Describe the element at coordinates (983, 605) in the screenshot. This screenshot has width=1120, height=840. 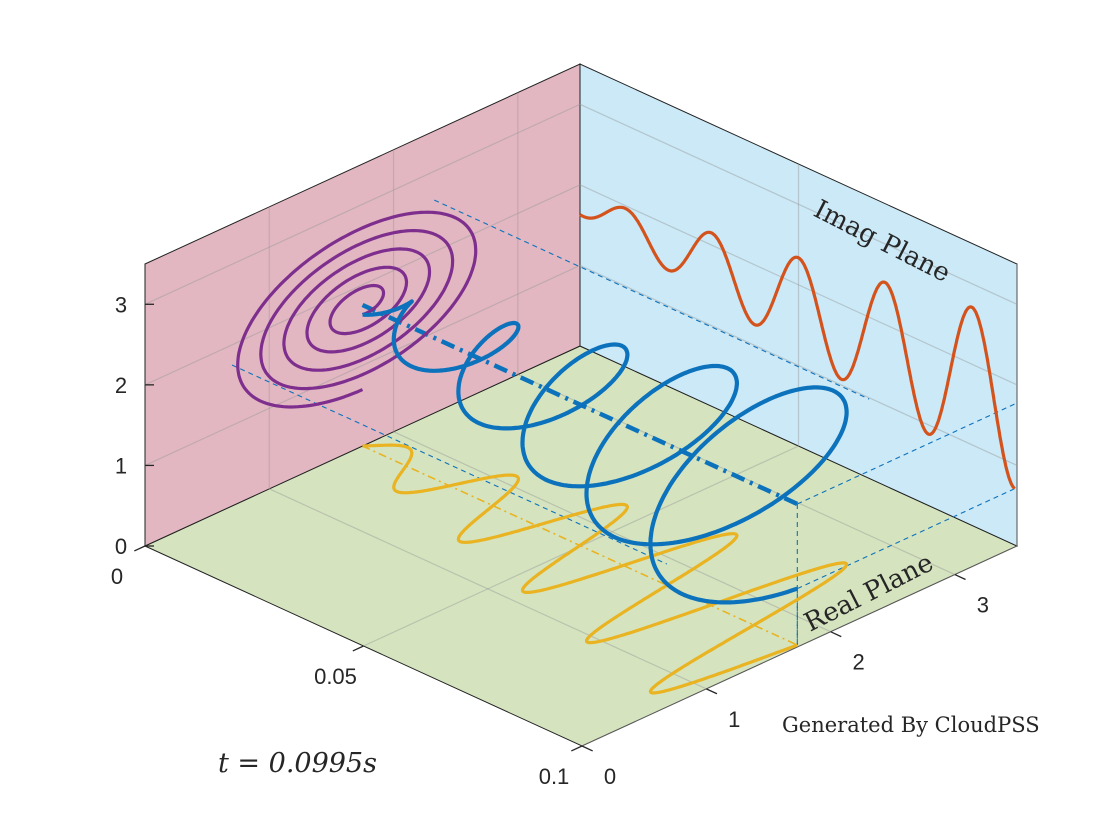
I see `real-tick-label: 3` at that location.